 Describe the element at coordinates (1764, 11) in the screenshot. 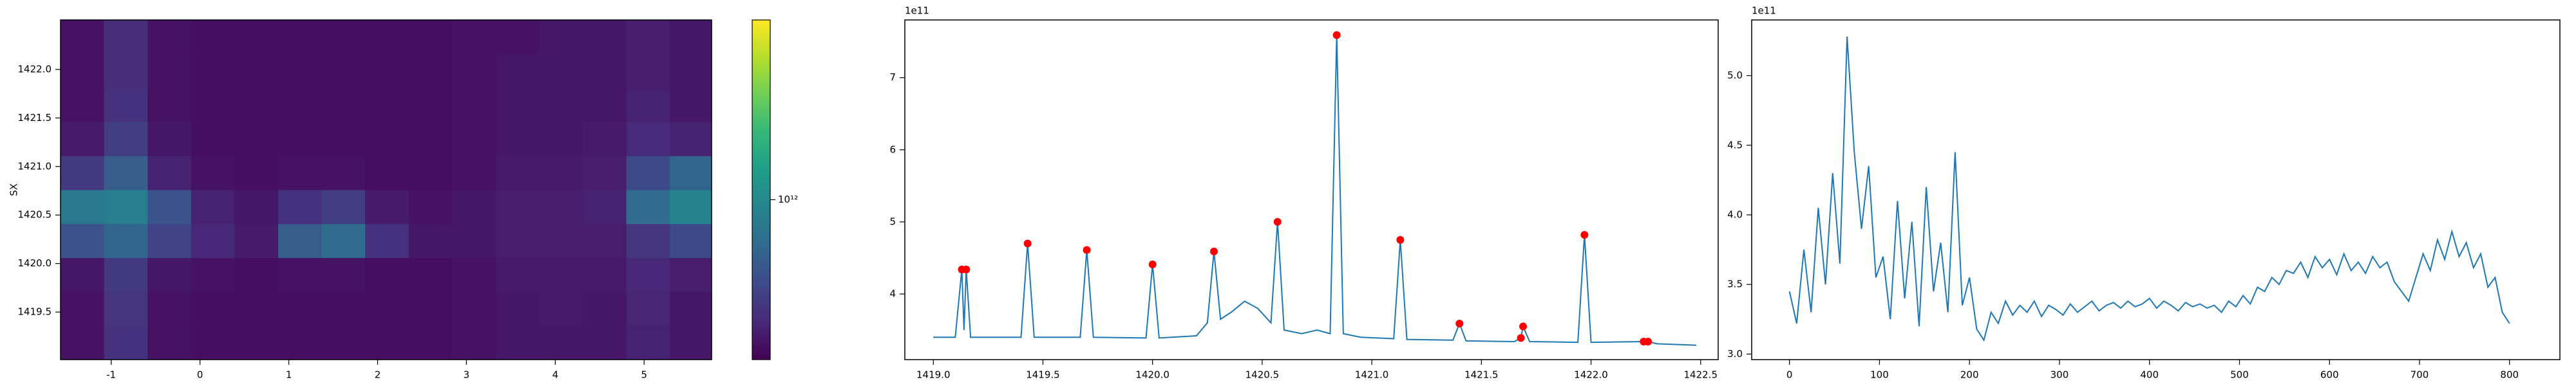

I see `offset-label: 1e11` at that location.